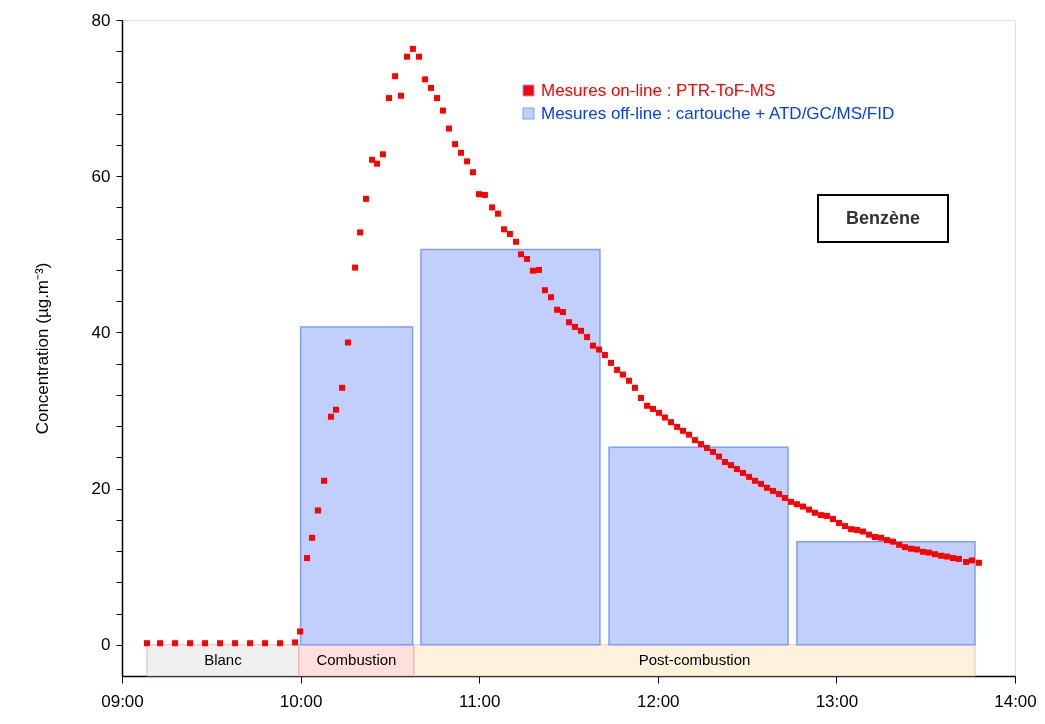 The width and height of the screenshot is (1045, 724). Describe the element at coordinates (101, 20) in the screenshot. I see `y-tick-label: 80` at that location.